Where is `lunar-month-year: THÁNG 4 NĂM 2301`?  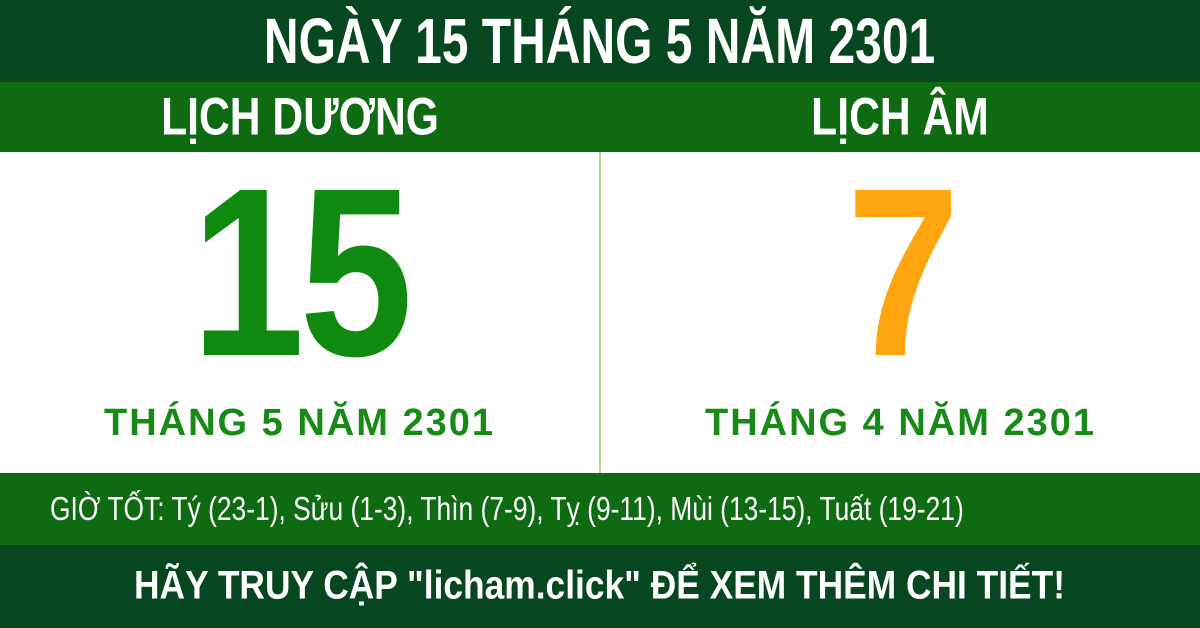 lunar-month-year: THÁNG 4 NĂM 2301 is located at coordinates (900, 423).